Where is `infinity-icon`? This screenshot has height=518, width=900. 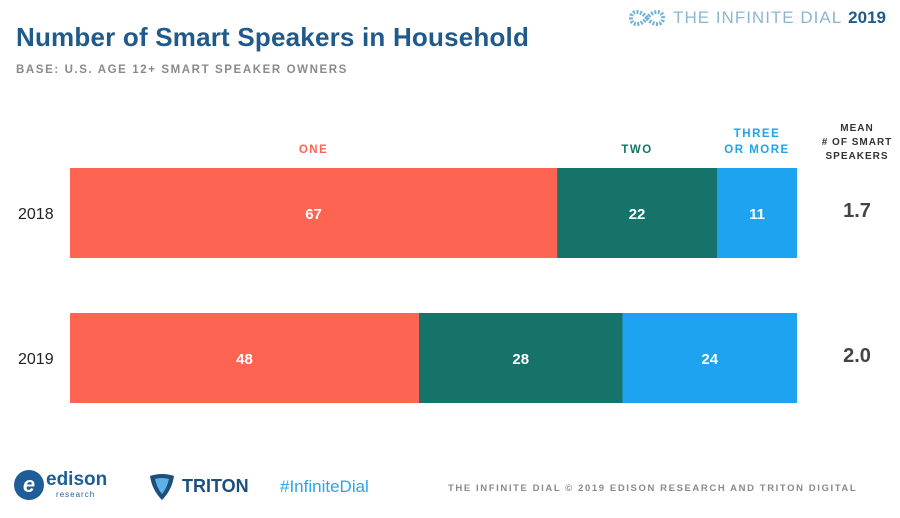 infinity-icon is located at coordinates (647, 18).